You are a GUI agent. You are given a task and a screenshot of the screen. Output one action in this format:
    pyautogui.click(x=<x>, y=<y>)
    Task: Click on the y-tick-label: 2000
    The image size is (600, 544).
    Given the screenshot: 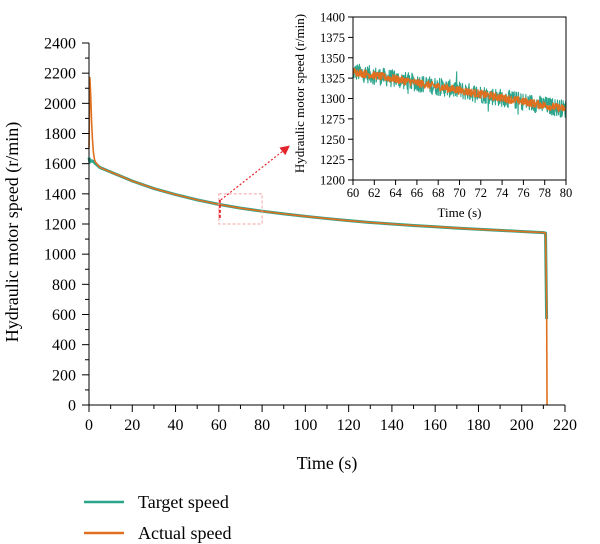 What is the action you would take?
    pyautogui.click(x=60, y=104)
    